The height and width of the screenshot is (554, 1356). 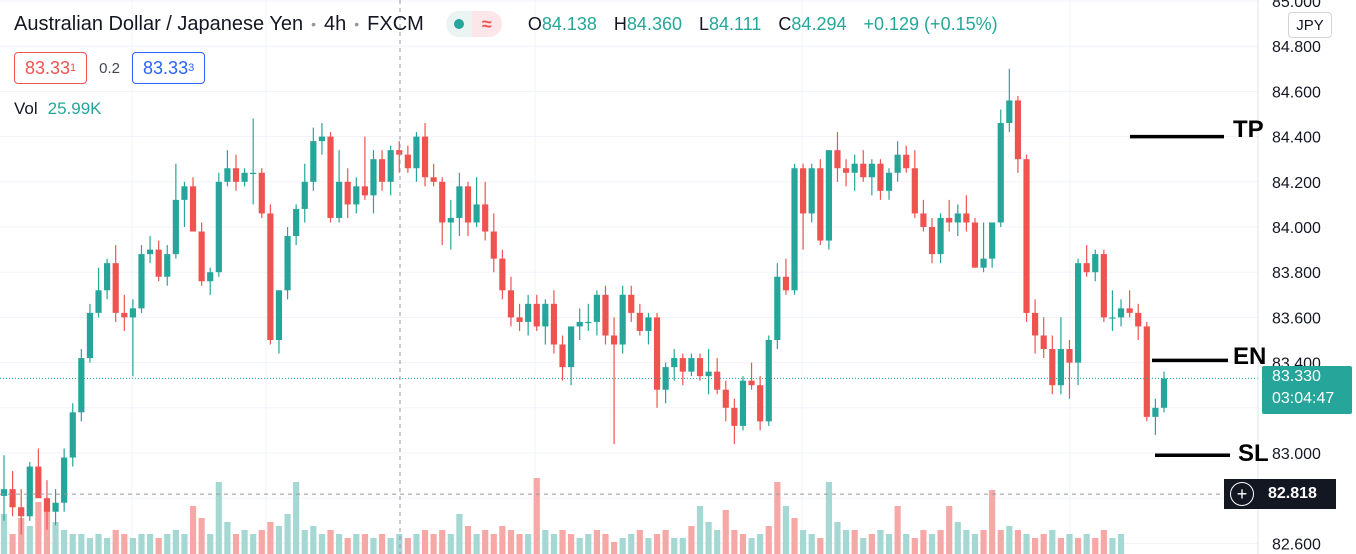 What do you see at coordinates (1242, 494) in the screenshot?
I see `add-plus-icon: +` at bounding box center [1242, 494].